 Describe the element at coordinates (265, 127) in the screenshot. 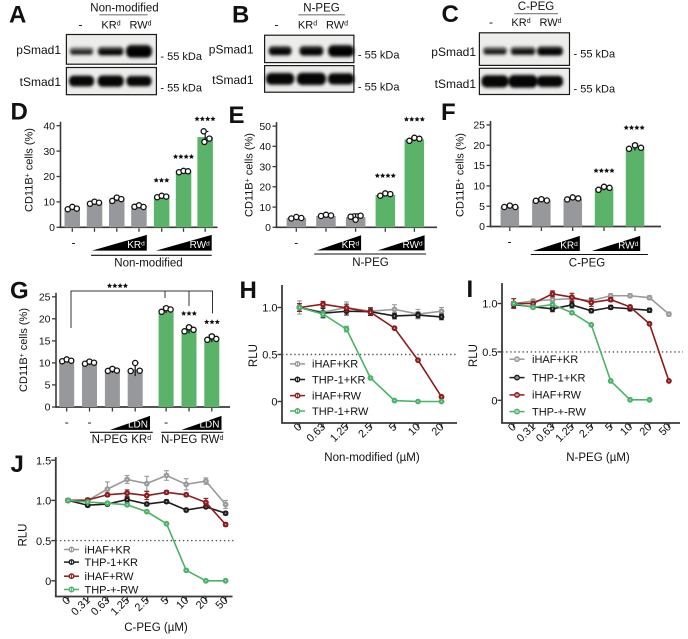

I see `svg-text: 50` at that location.